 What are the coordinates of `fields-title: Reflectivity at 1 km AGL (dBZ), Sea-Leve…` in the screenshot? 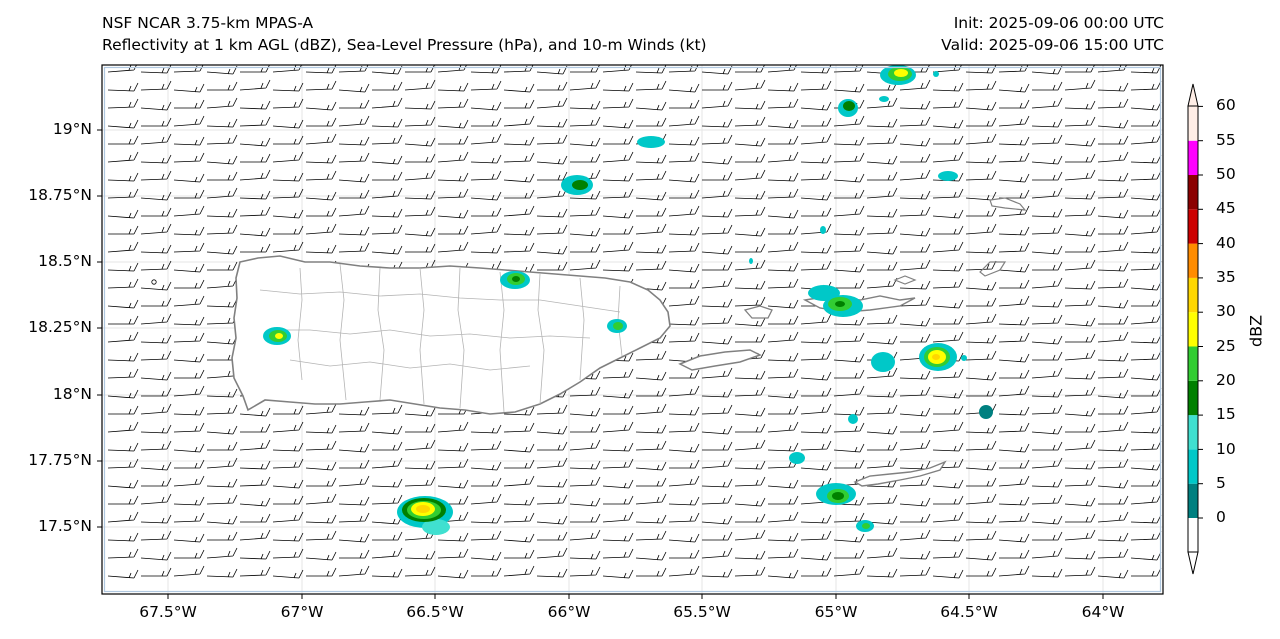 It's located at (404, 45).